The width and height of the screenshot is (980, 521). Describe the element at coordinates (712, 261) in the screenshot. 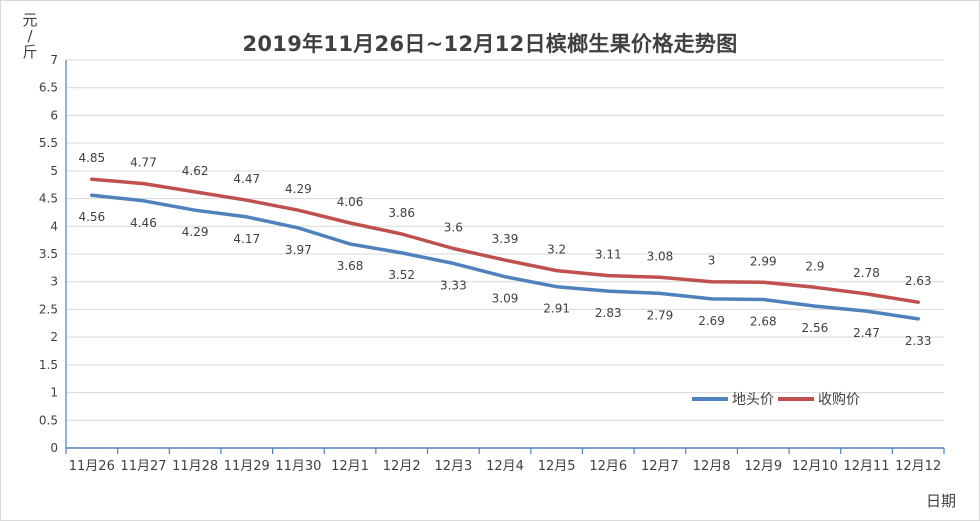

I see `data-label-series-2: 3` at that location.